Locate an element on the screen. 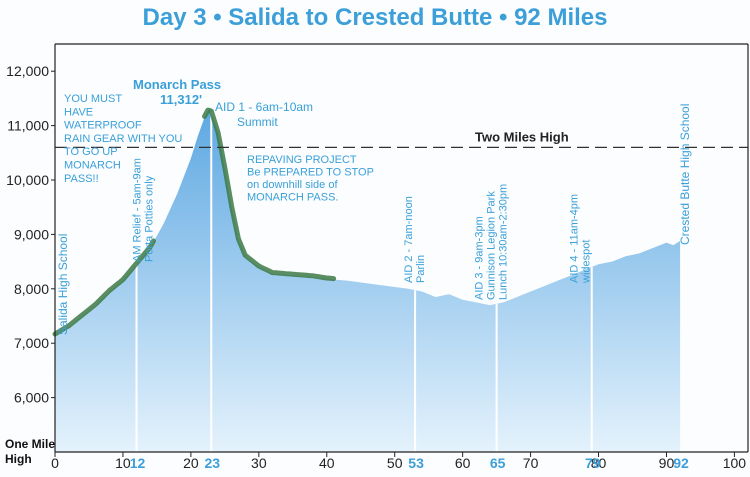  x-tick-label: 30 is located at coordinates (259, 463).